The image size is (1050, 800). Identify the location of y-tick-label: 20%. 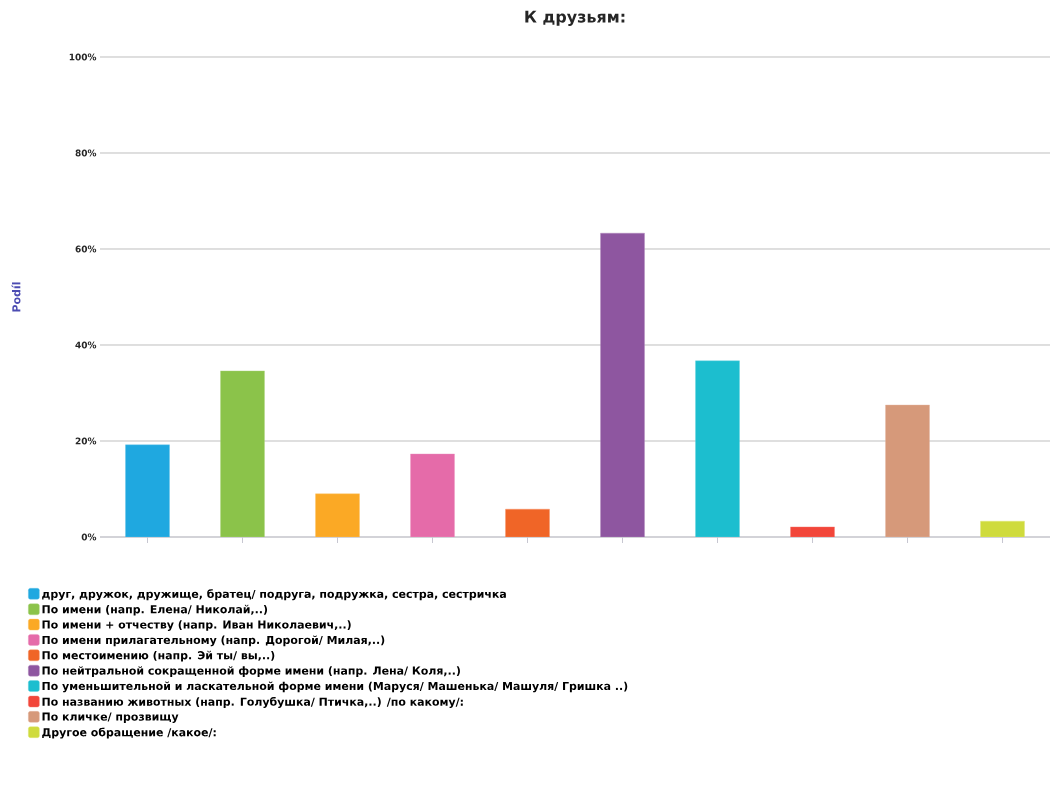
(86, 441).